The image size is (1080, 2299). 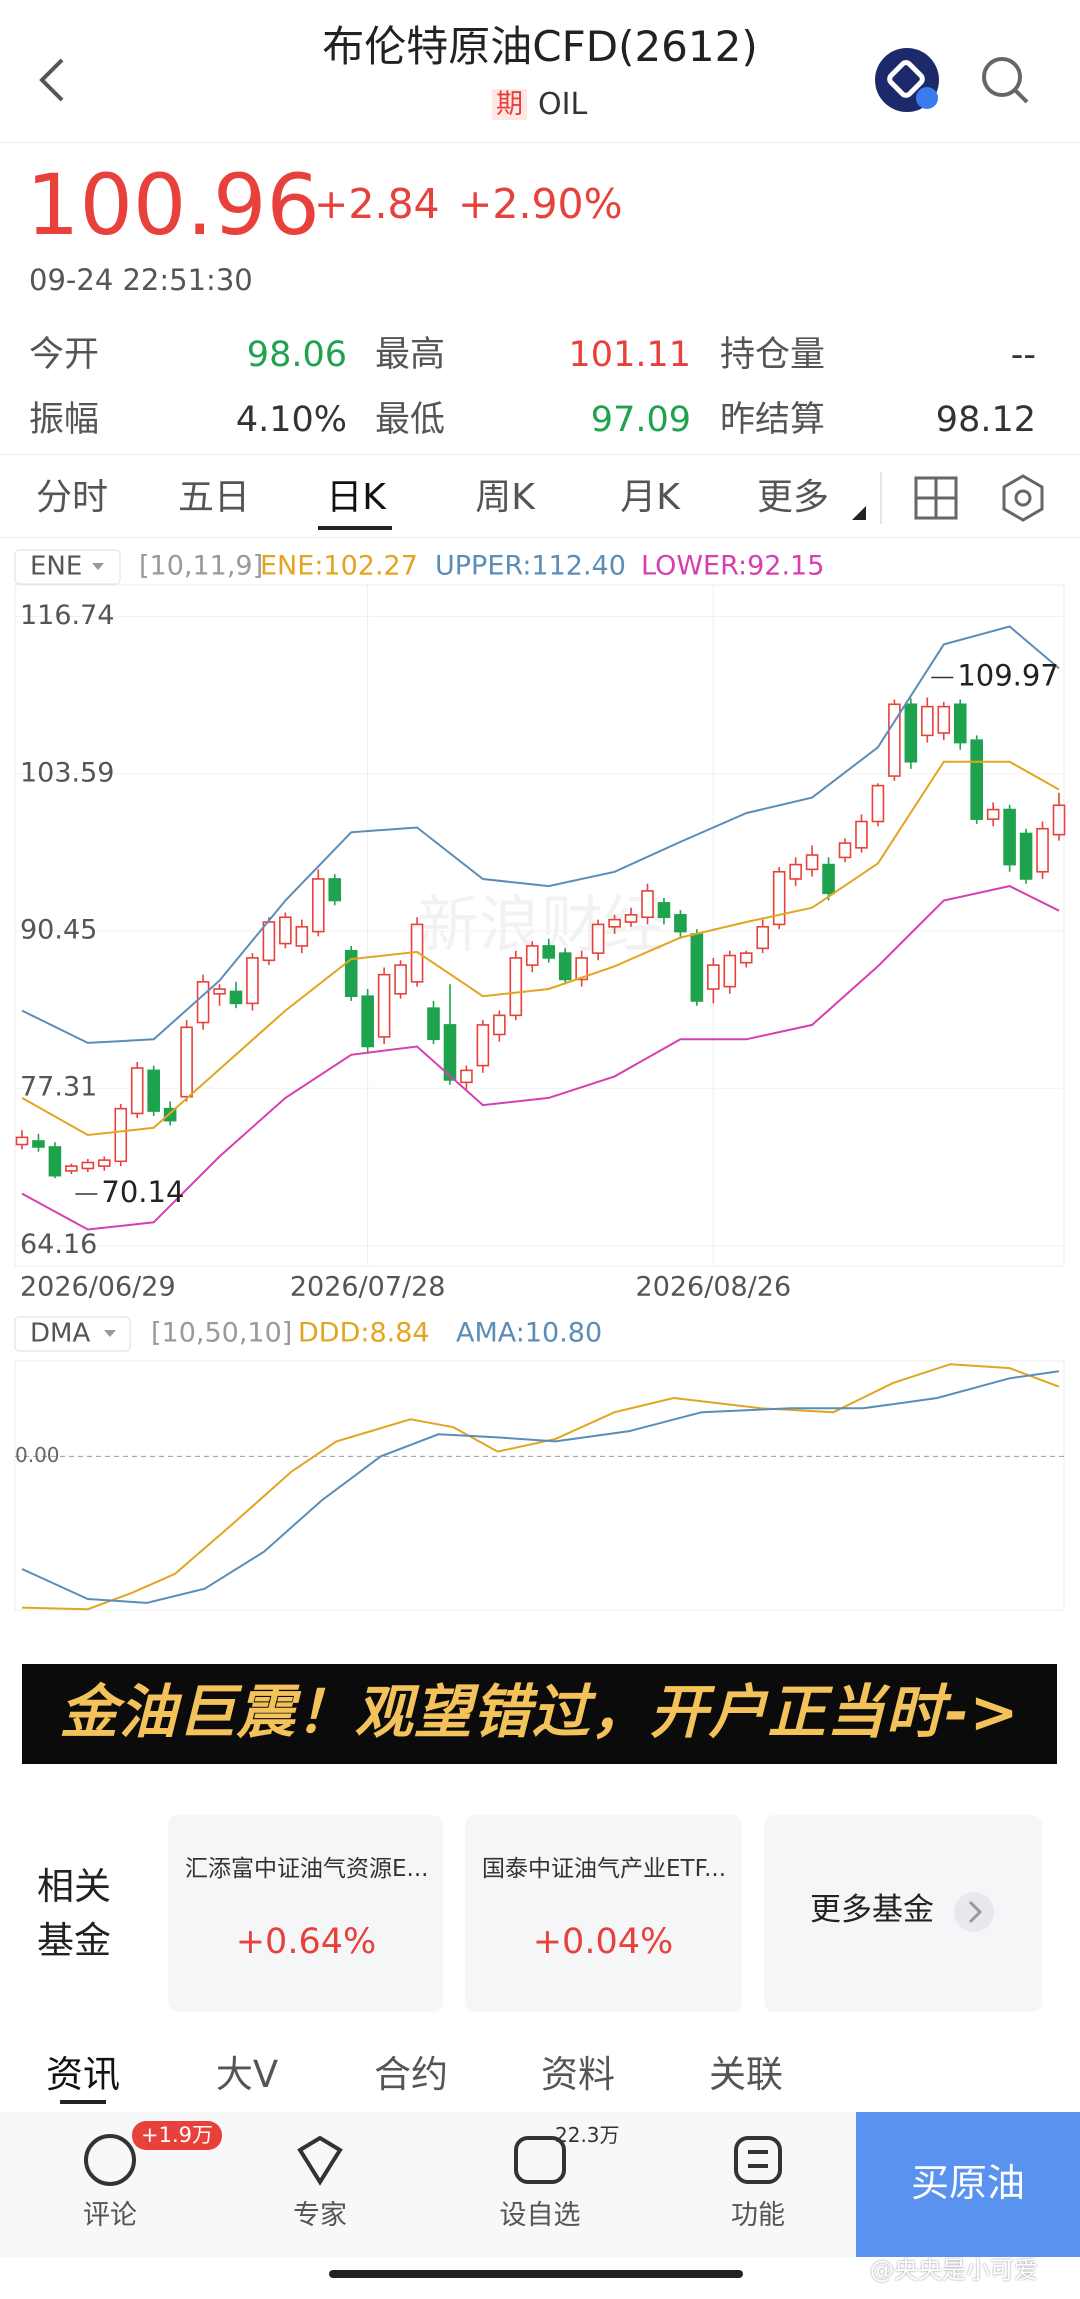 What do you see at coordinates (954, 2270) in the screenshot?
I see `watermark: @央央是小可爱` at bounding box center [954, 2270].